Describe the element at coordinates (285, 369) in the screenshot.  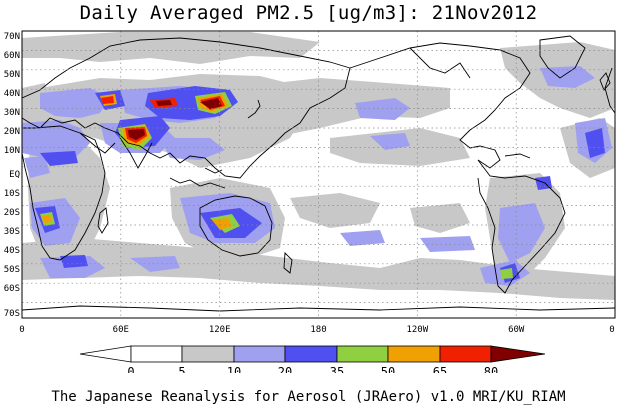
I see `colorbar-label: 20` at that location.